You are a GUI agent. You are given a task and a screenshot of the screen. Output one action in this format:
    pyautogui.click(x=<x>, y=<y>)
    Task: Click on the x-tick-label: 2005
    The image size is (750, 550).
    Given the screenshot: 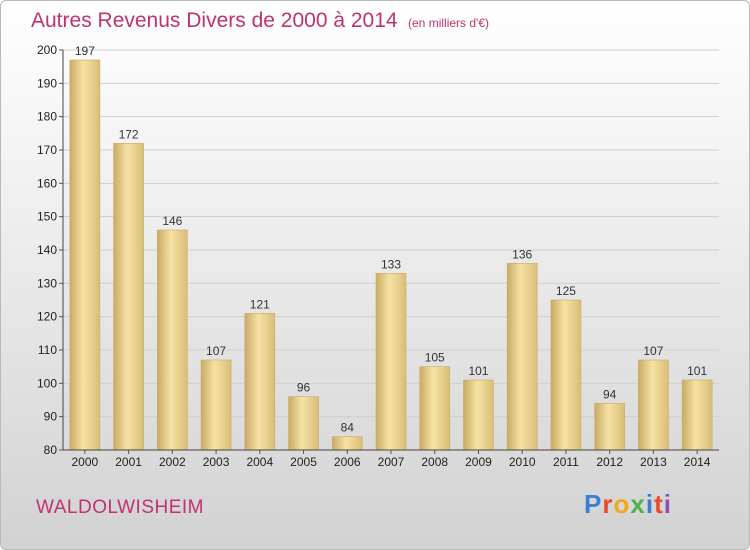 What is the action you would take?
    pyautogui.click(x=303, y=462)
    